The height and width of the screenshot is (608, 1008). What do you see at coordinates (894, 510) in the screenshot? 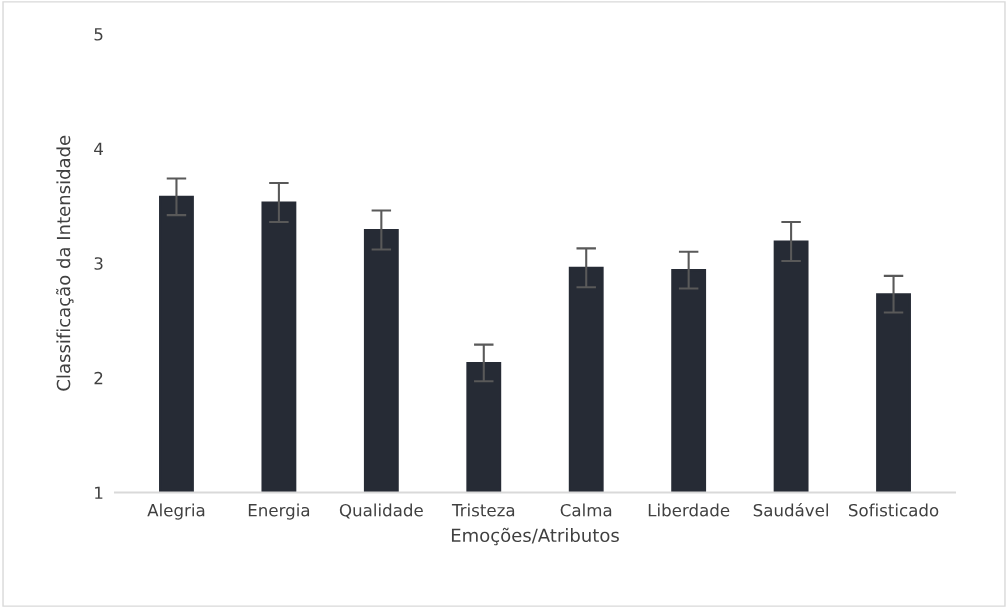
I see `x-tick-label: Sofisticado` at bounding box center [894, 510].